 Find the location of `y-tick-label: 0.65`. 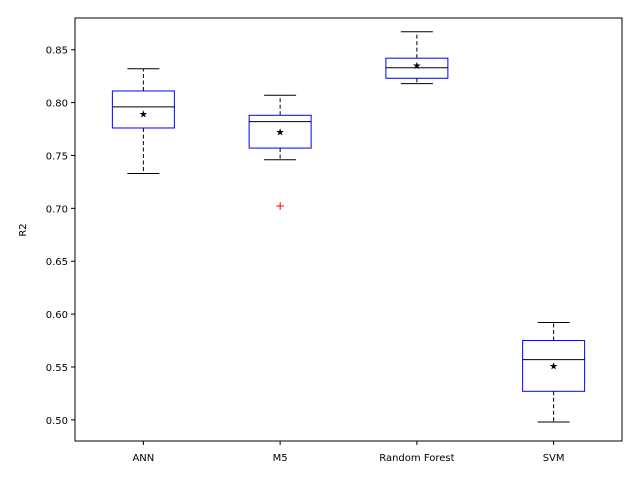

y-tick-label: 0.65 is located at coordinates (57, 262).